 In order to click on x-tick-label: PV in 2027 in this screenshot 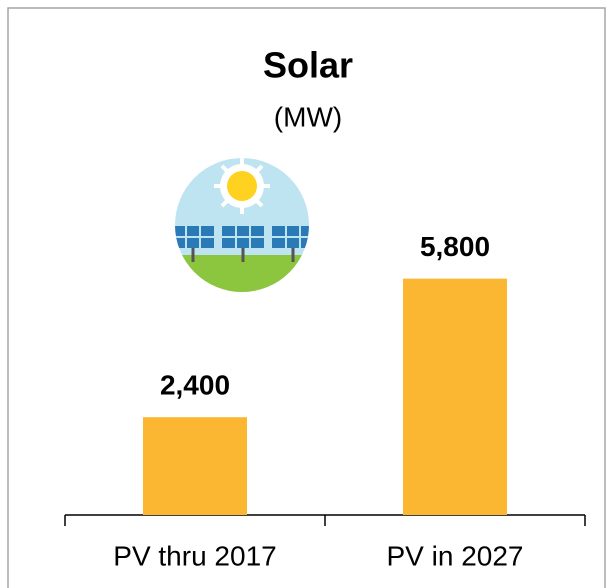, I will do `click(455, 555)`.